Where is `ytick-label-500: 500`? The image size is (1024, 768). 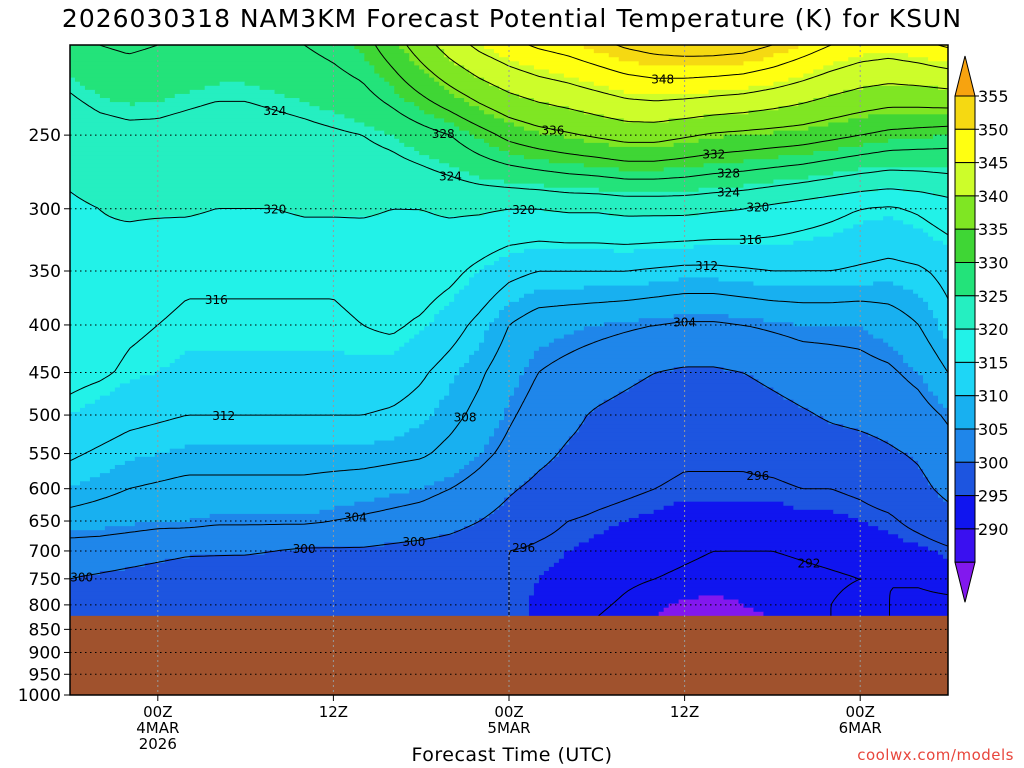 ytick-label-500: 500 is located at coordinates (45, 416).